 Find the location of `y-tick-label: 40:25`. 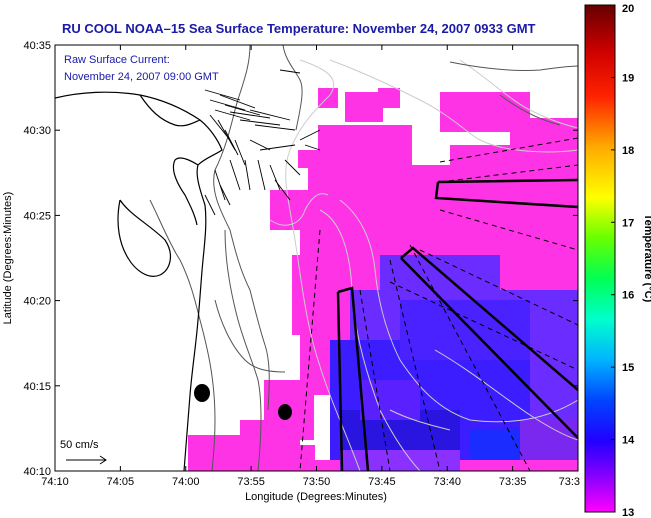

y-tick-label: 40:25 is located at coordinates (37, 216).